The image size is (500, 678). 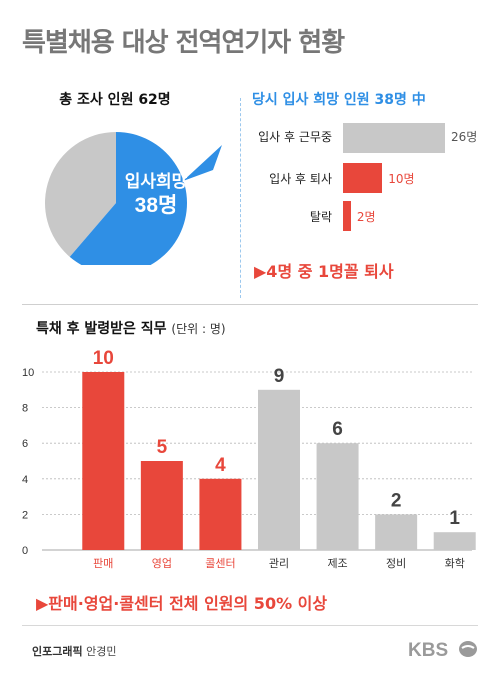 I want to click on infographic-credit: 인포그래픽 안경민, so click(x=74, y=651).